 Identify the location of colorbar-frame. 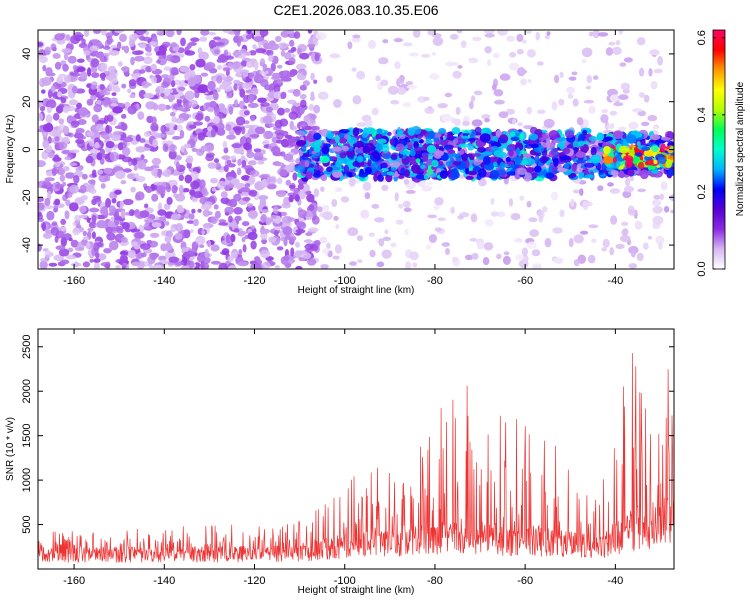
(719, 149).